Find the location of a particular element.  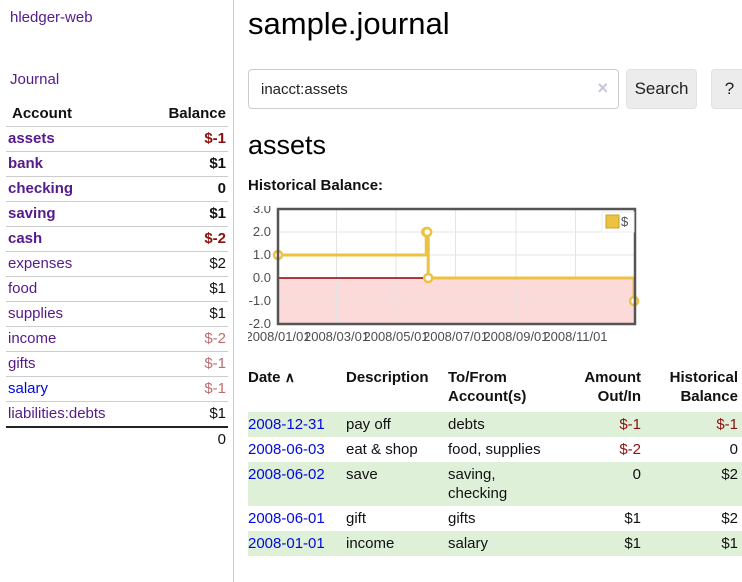

help-button: ? is located at coordinates (726, 89).